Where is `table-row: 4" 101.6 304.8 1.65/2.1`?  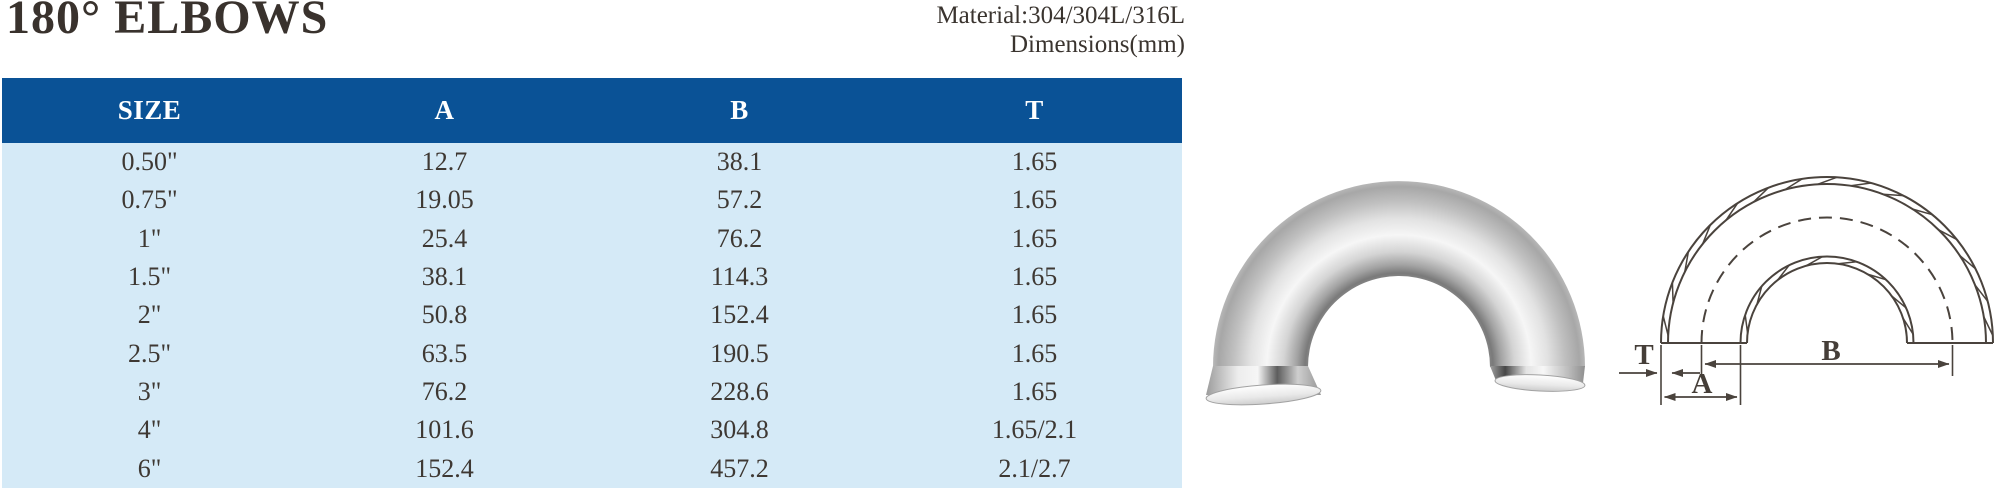 table-row: 4" 101.6 304.8 1.65/2.1 is located at coordinates (592, 430).